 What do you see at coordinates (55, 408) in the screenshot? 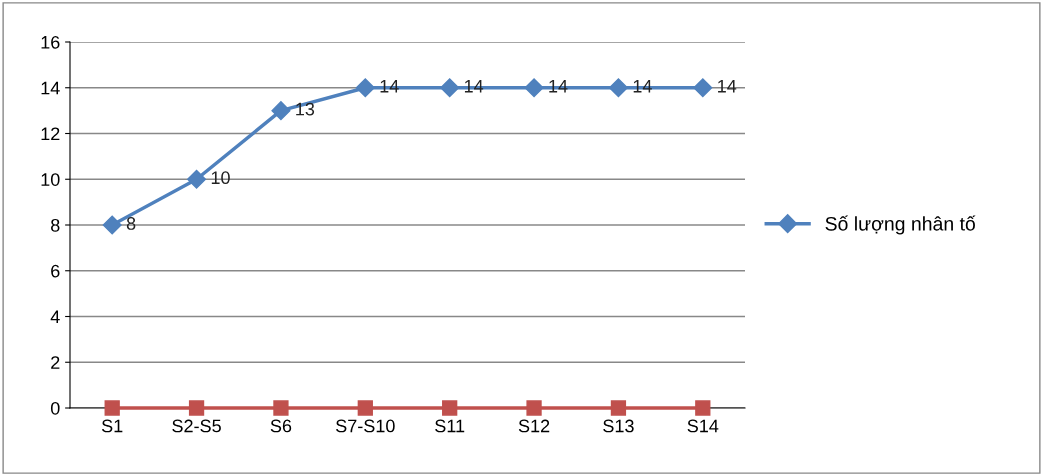
I see `y-tick-label: 0` at bounding box center [55, 408].